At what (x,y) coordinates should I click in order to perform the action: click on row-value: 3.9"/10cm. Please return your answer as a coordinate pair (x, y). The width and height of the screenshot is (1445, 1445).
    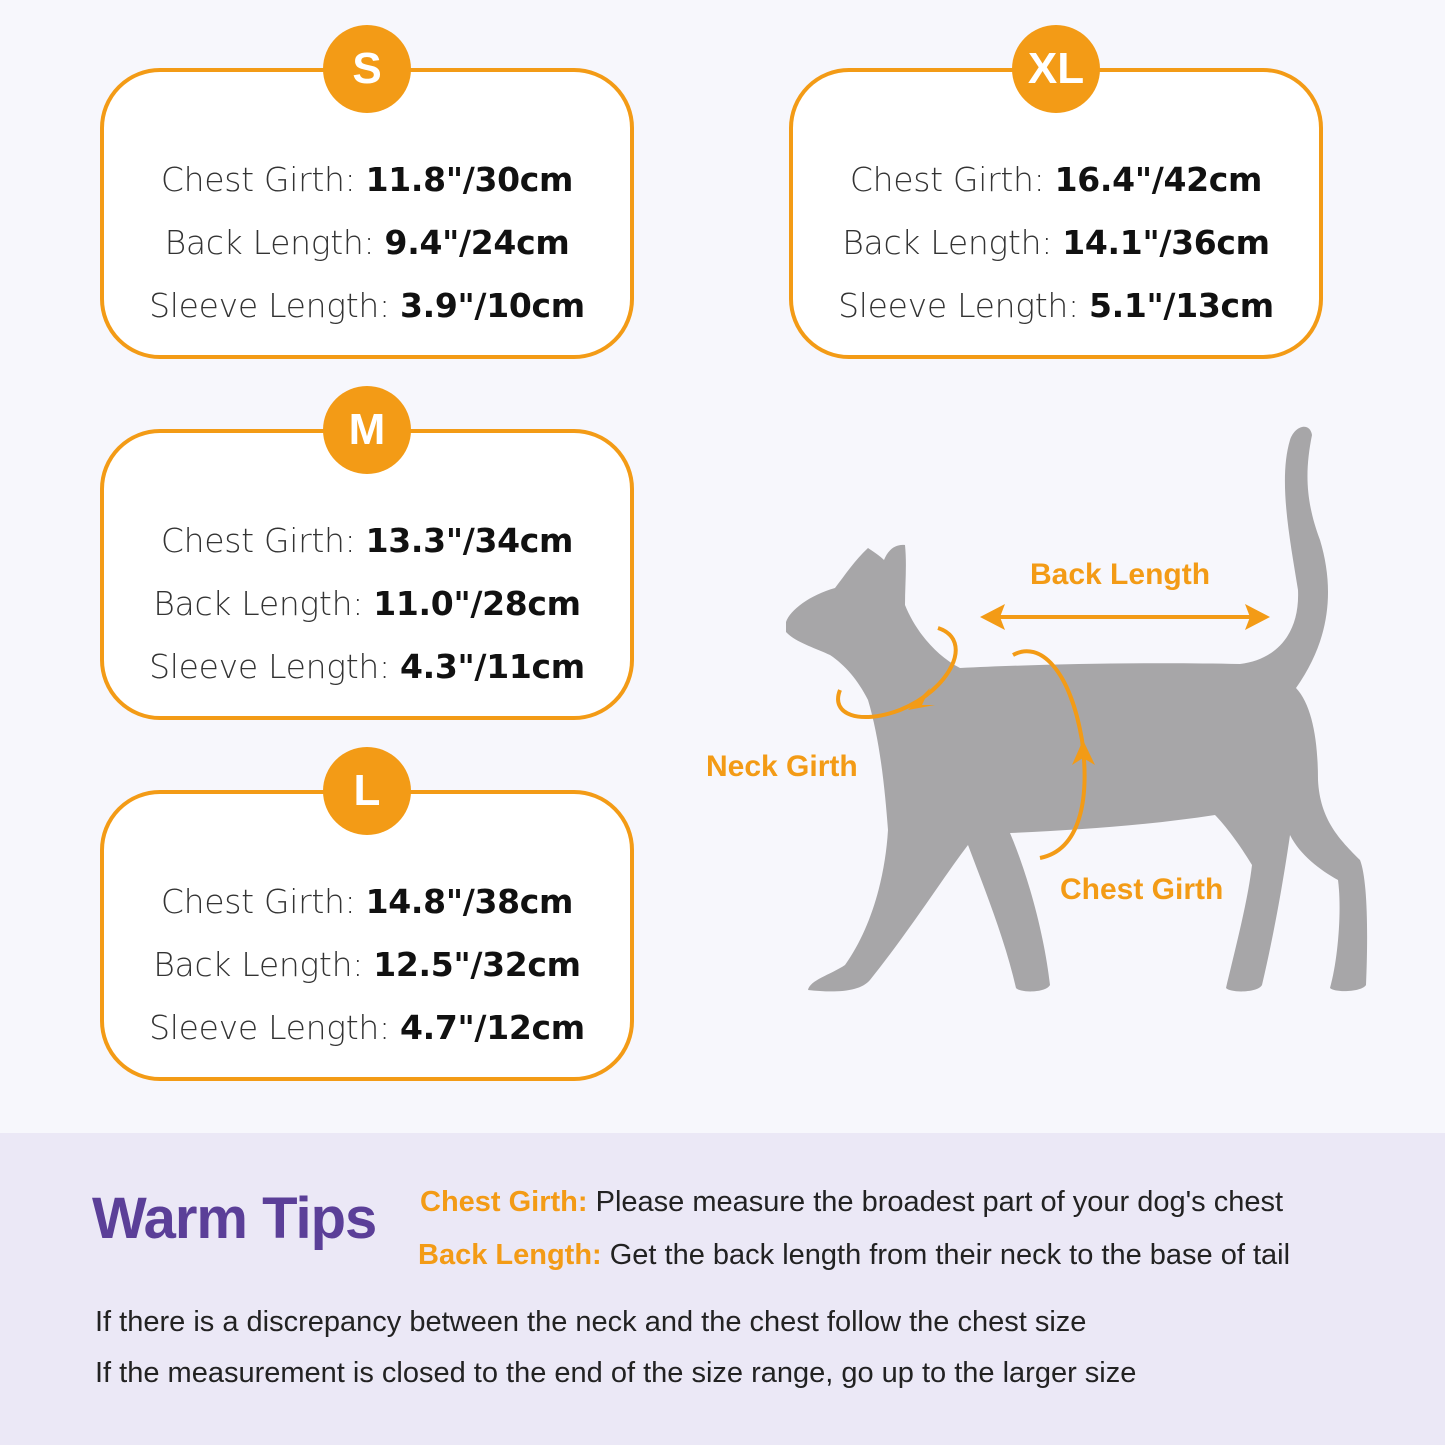
    Looking at the image, I should click on (492, 305).